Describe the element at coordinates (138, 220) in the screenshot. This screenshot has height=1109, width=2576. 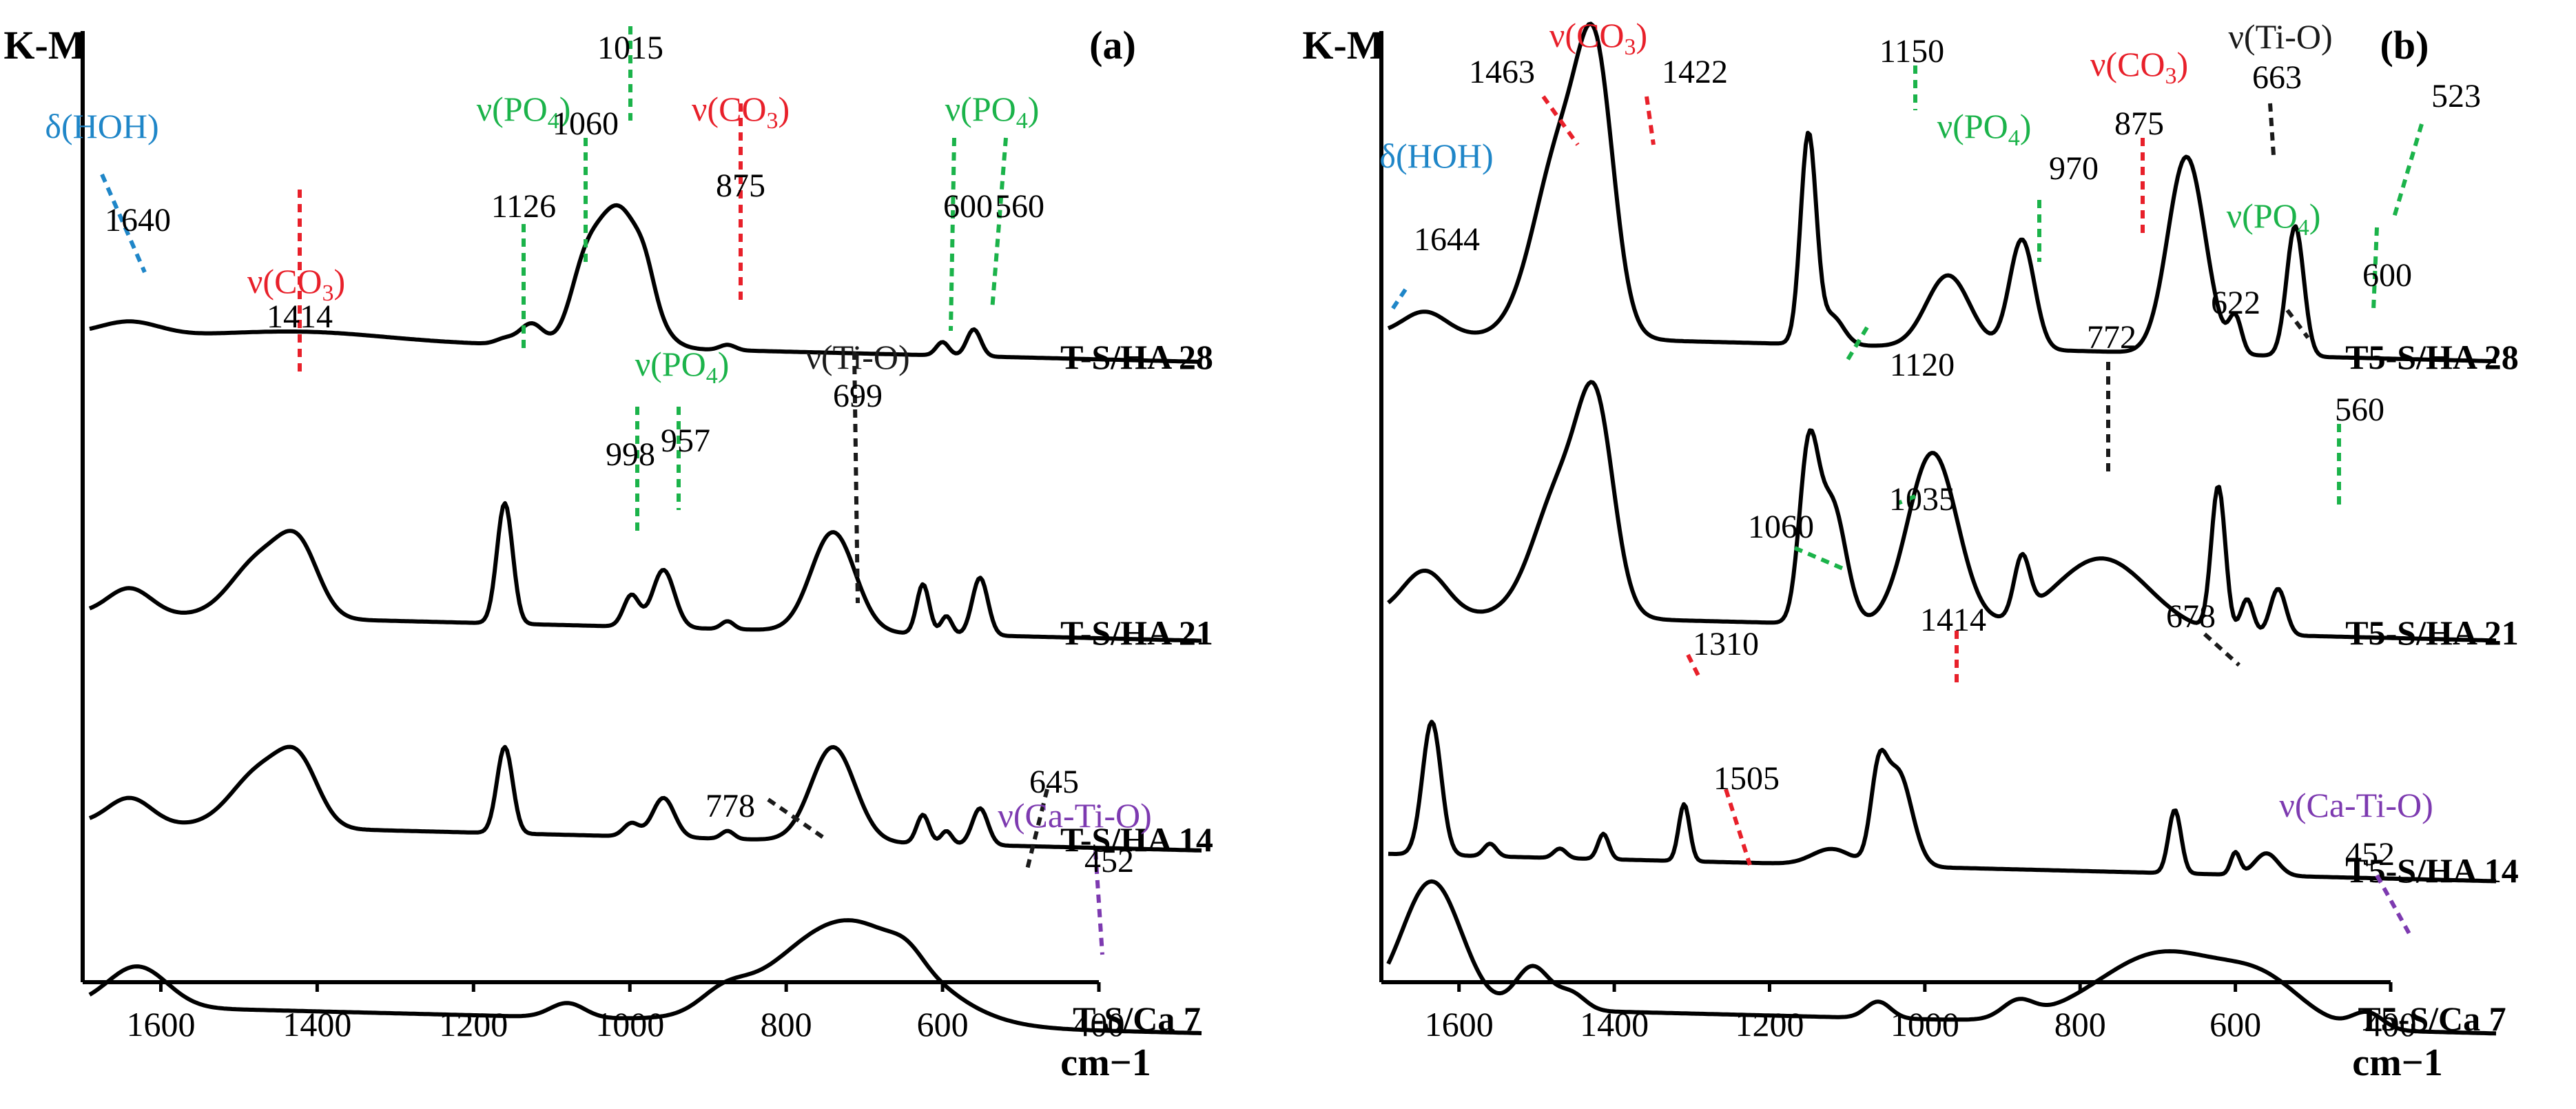
I see `annotation-value: 1640` at that location.